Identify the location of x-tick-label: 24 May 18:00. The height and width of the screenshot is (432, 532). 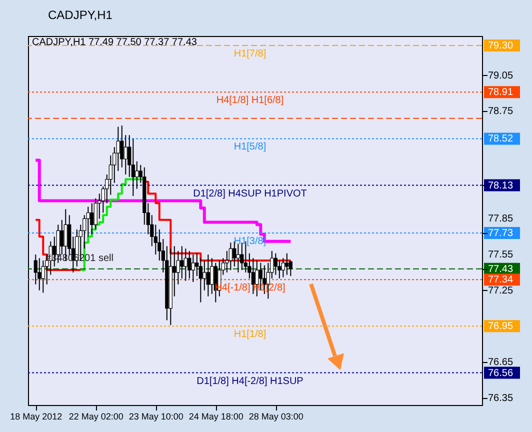
(216, 417).